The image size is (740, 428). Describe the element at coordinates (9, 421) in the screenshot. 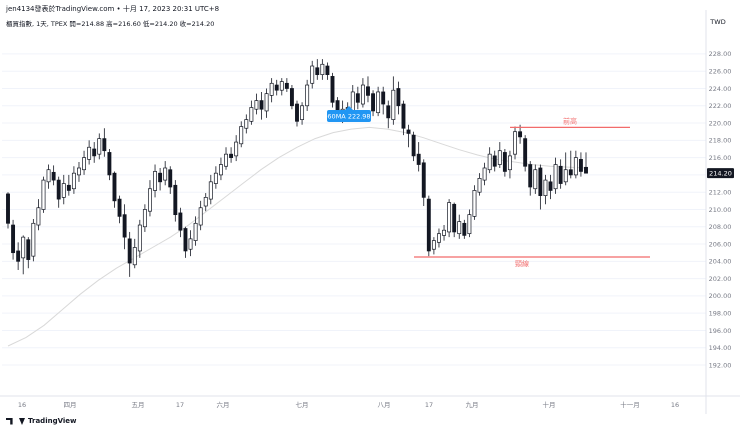

I see `tradingview-logo-icon` at that location.